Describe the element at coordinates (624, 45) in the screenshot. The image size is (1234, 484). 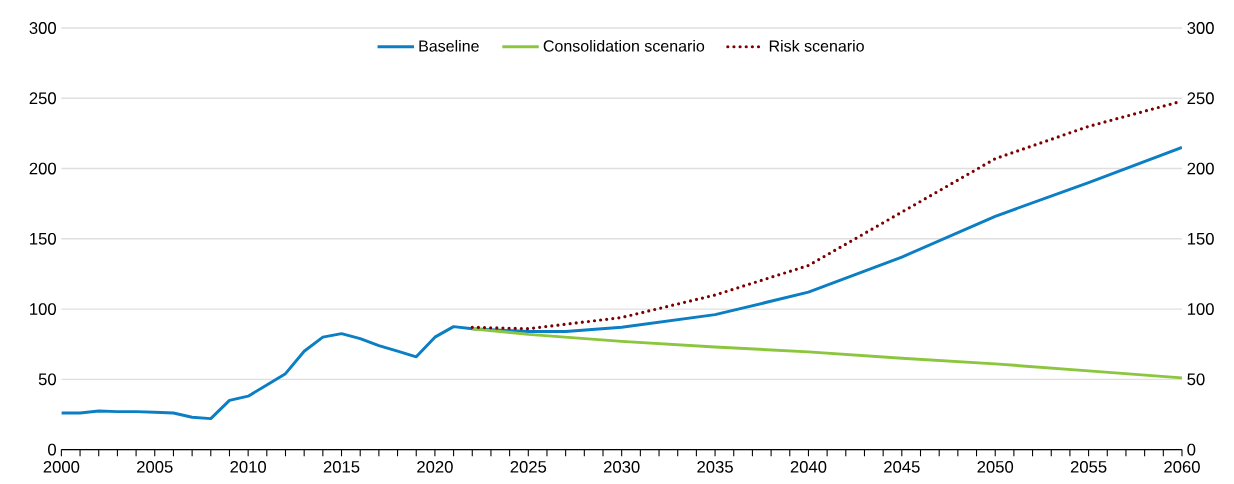
I see `legend-label: Consolidation scenario` at that location.